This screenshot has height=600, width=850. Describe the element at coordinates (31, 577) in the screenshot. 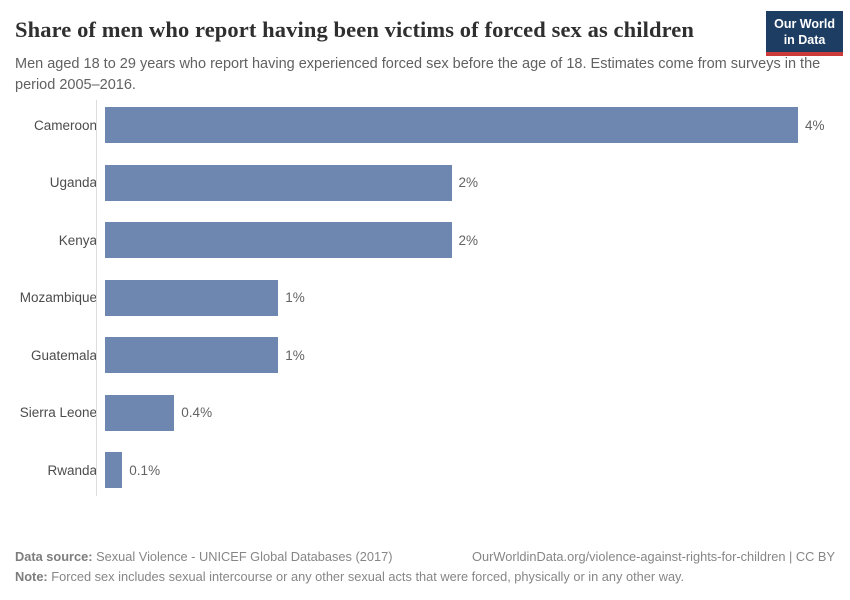

I see `note-label: Note:` at that location.